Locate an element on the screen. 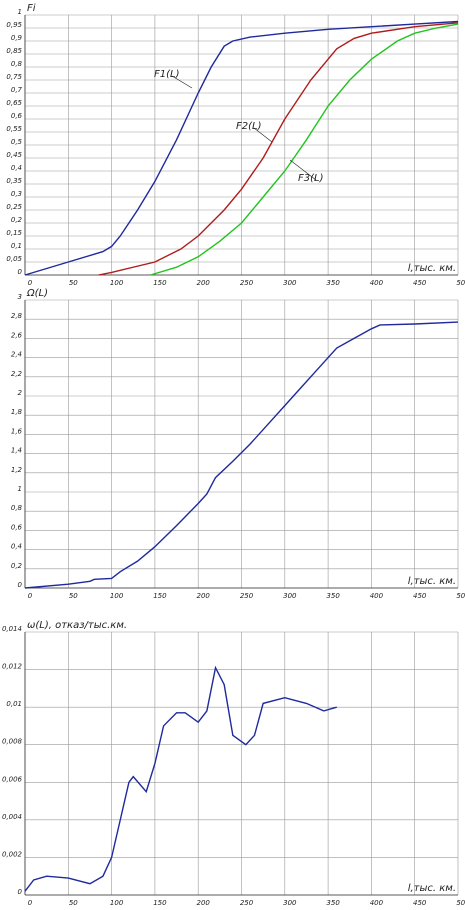  y-tick-label: 3 is located at coordinates (20, 297).